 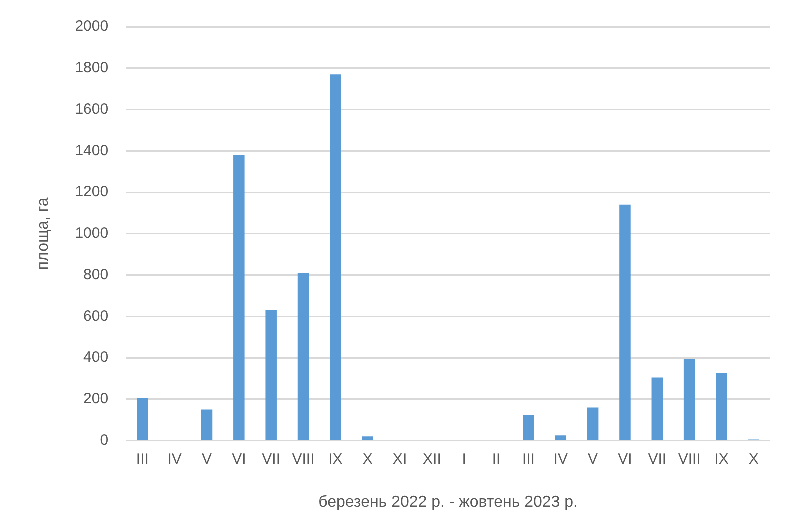 What do you see at coordinates (464, 459) in the screenshot?
I see `x-tick-label: I` at bounding box center [464, 459].